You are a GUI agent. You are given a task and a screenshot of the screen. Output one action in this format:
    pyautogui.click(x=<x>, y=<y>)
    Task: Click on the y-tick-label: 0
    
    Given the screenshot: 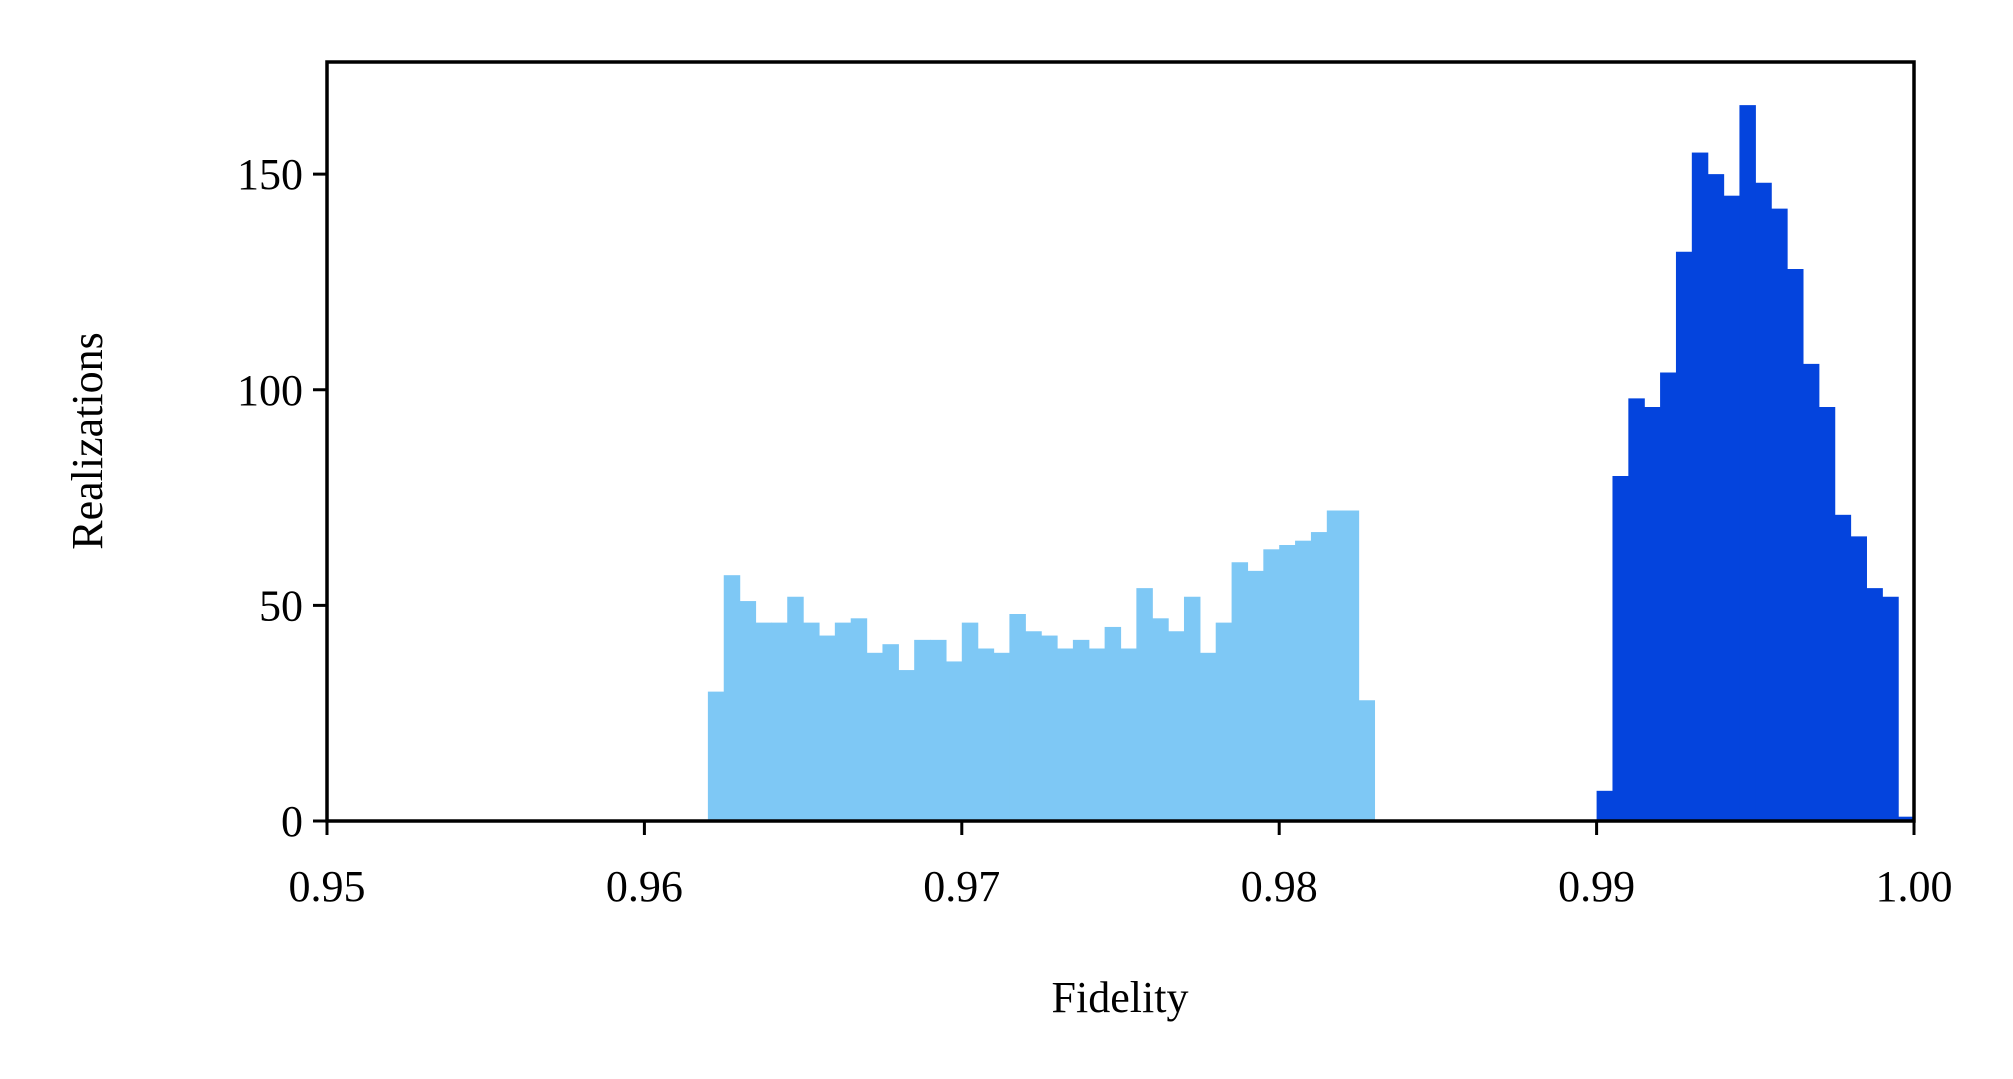 What is the action you would take?
    pyautogui.click(x=292, y=821)
    